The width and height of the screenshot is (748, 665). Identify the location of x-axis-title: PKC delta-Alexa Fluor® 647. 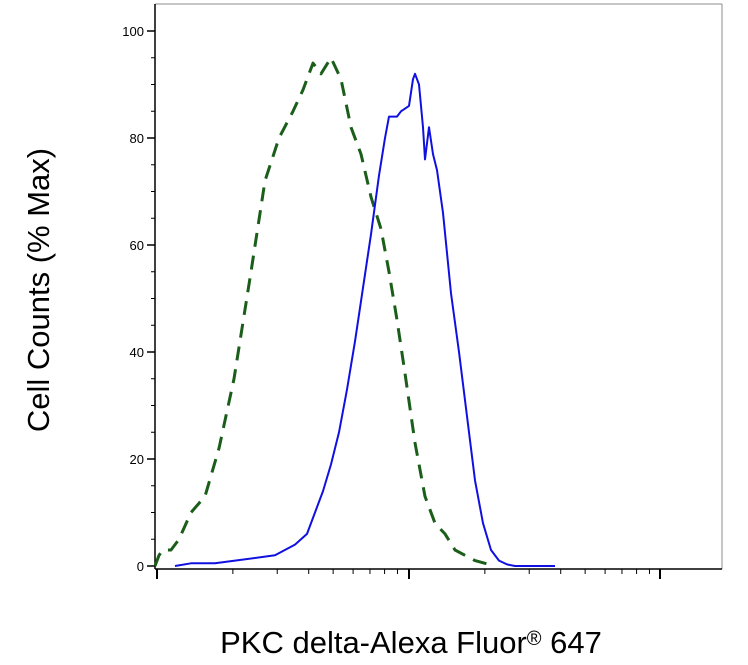
(411, 642).